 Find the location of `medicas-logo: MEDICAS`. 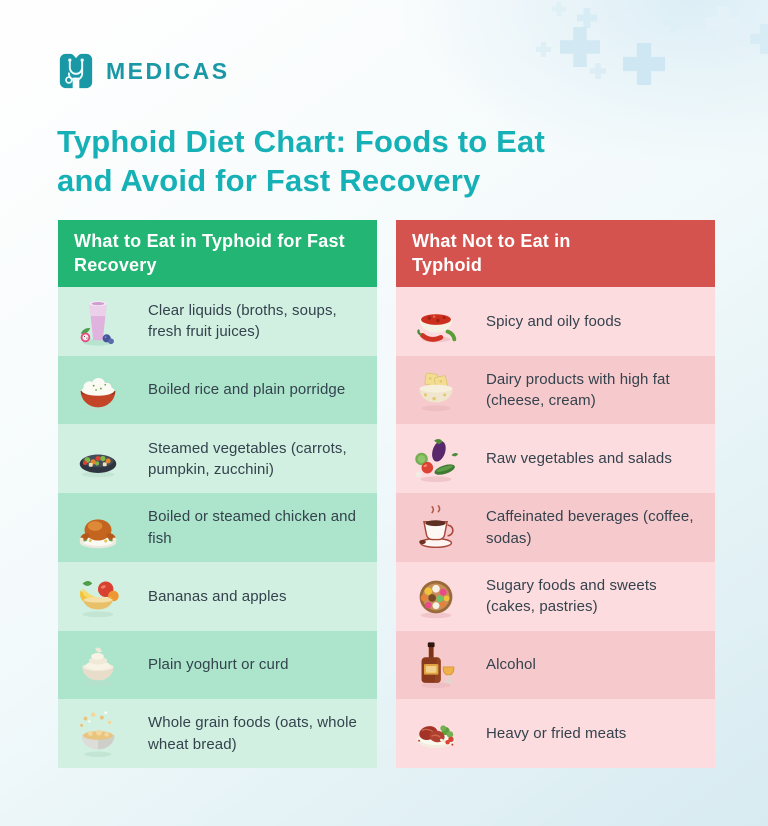

medicas-logo: MEDICAS is located at coordinates (143, 71).